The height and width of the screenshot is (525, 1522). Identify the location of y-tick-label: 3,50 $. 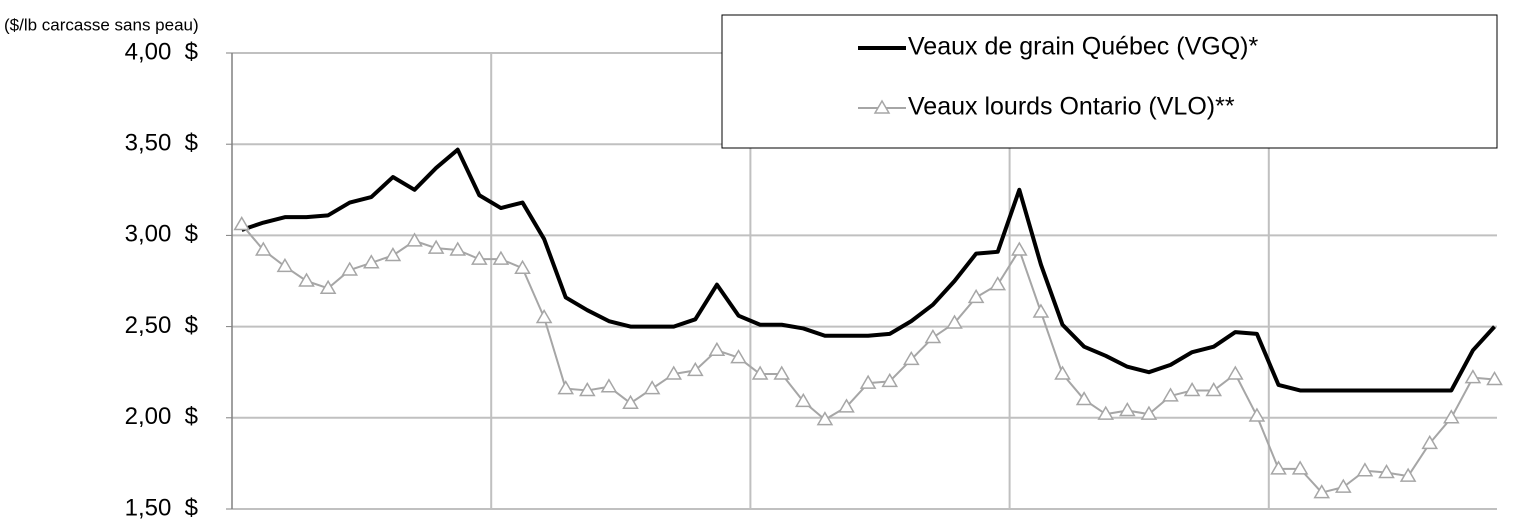
(161, 143).